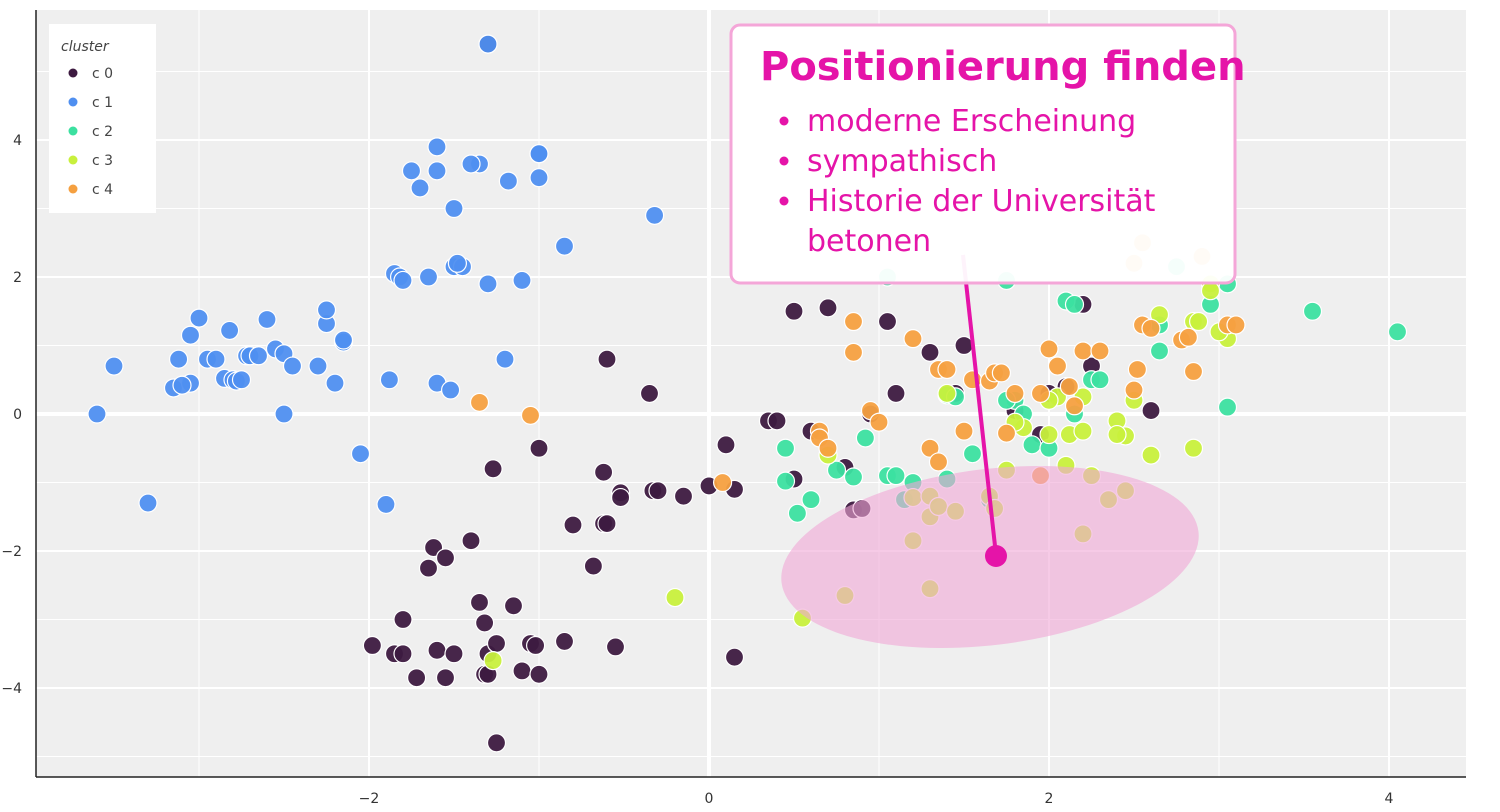  What do you see at coordinates (709, 799) in the screenshot?
I see `x-tick-label: 0` at bounding box center [709, 799].